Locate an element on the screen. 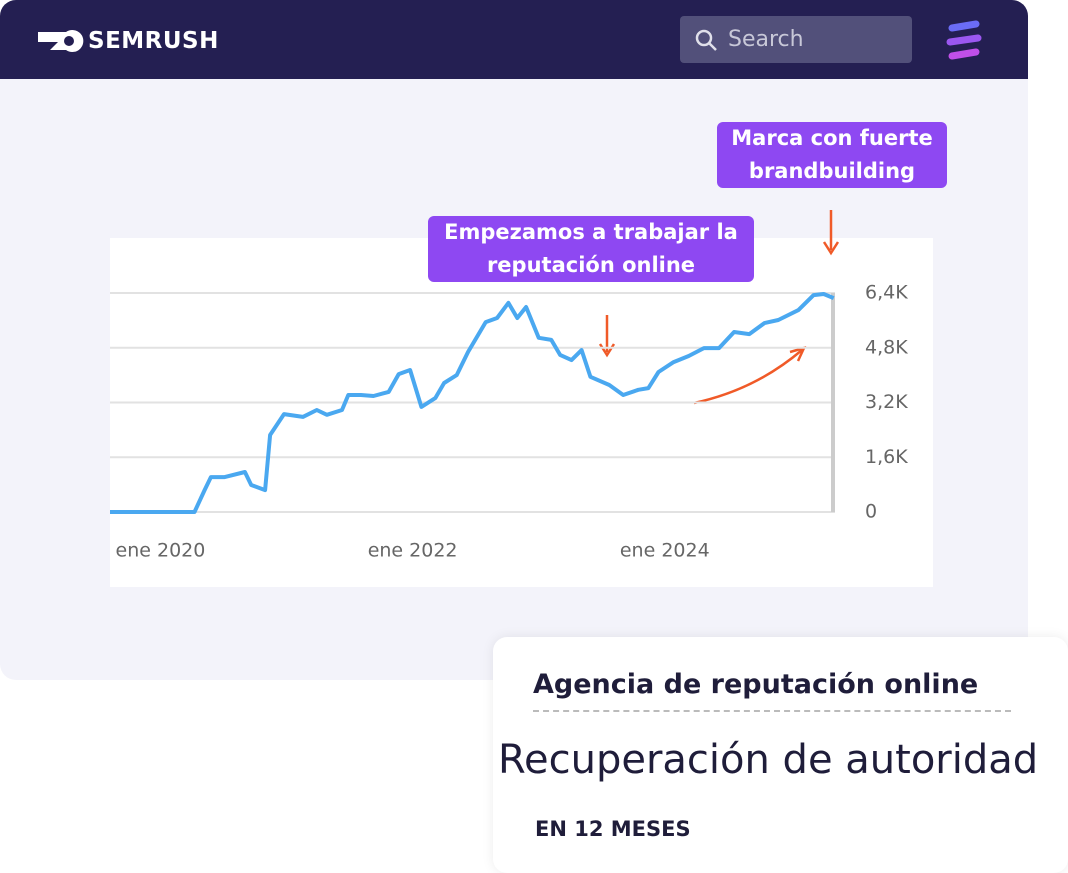 This screenshot has width=1068, height=873. card-headline: Recuperación de autoridad is located at coordinates (768, 760).